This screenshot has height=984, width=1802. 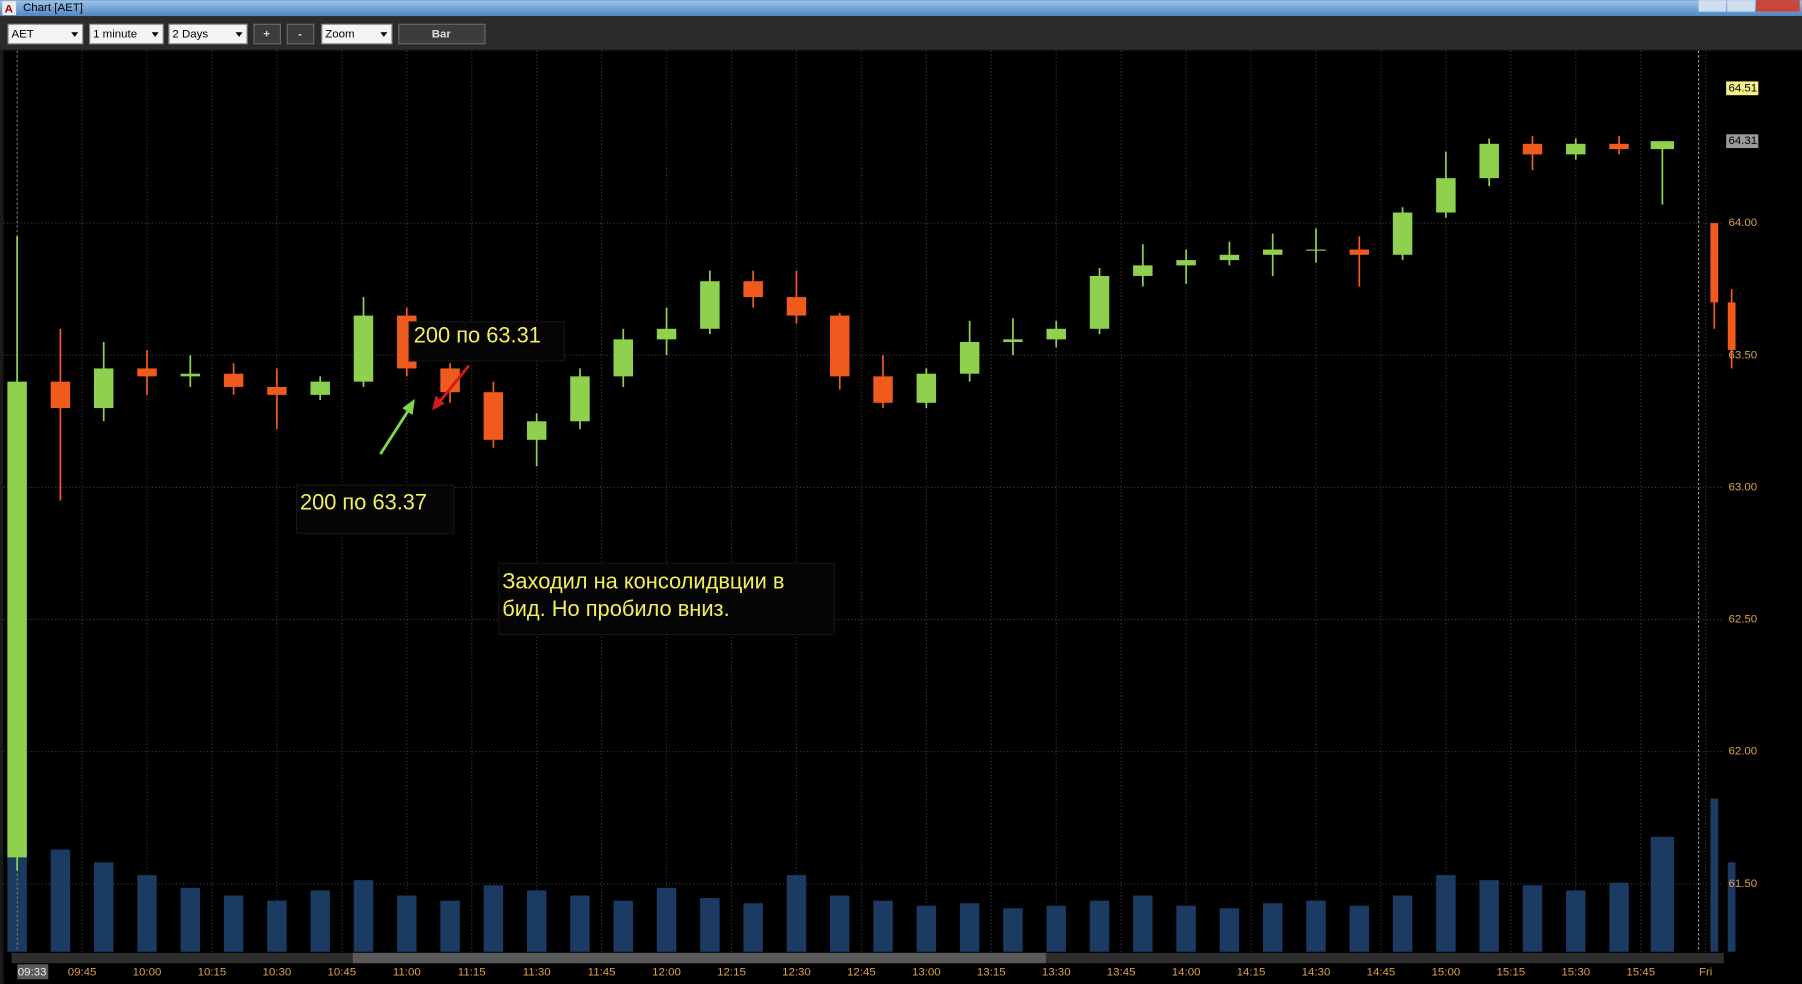 I want to click on y-tick-label: 64.00, so click(x=1742, y=223).